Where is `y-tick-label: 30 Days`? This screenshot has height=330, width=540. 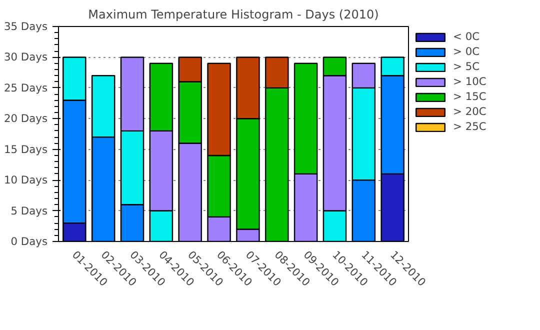
y-tick-label: 30 Days is located at coordinates (26, 57).